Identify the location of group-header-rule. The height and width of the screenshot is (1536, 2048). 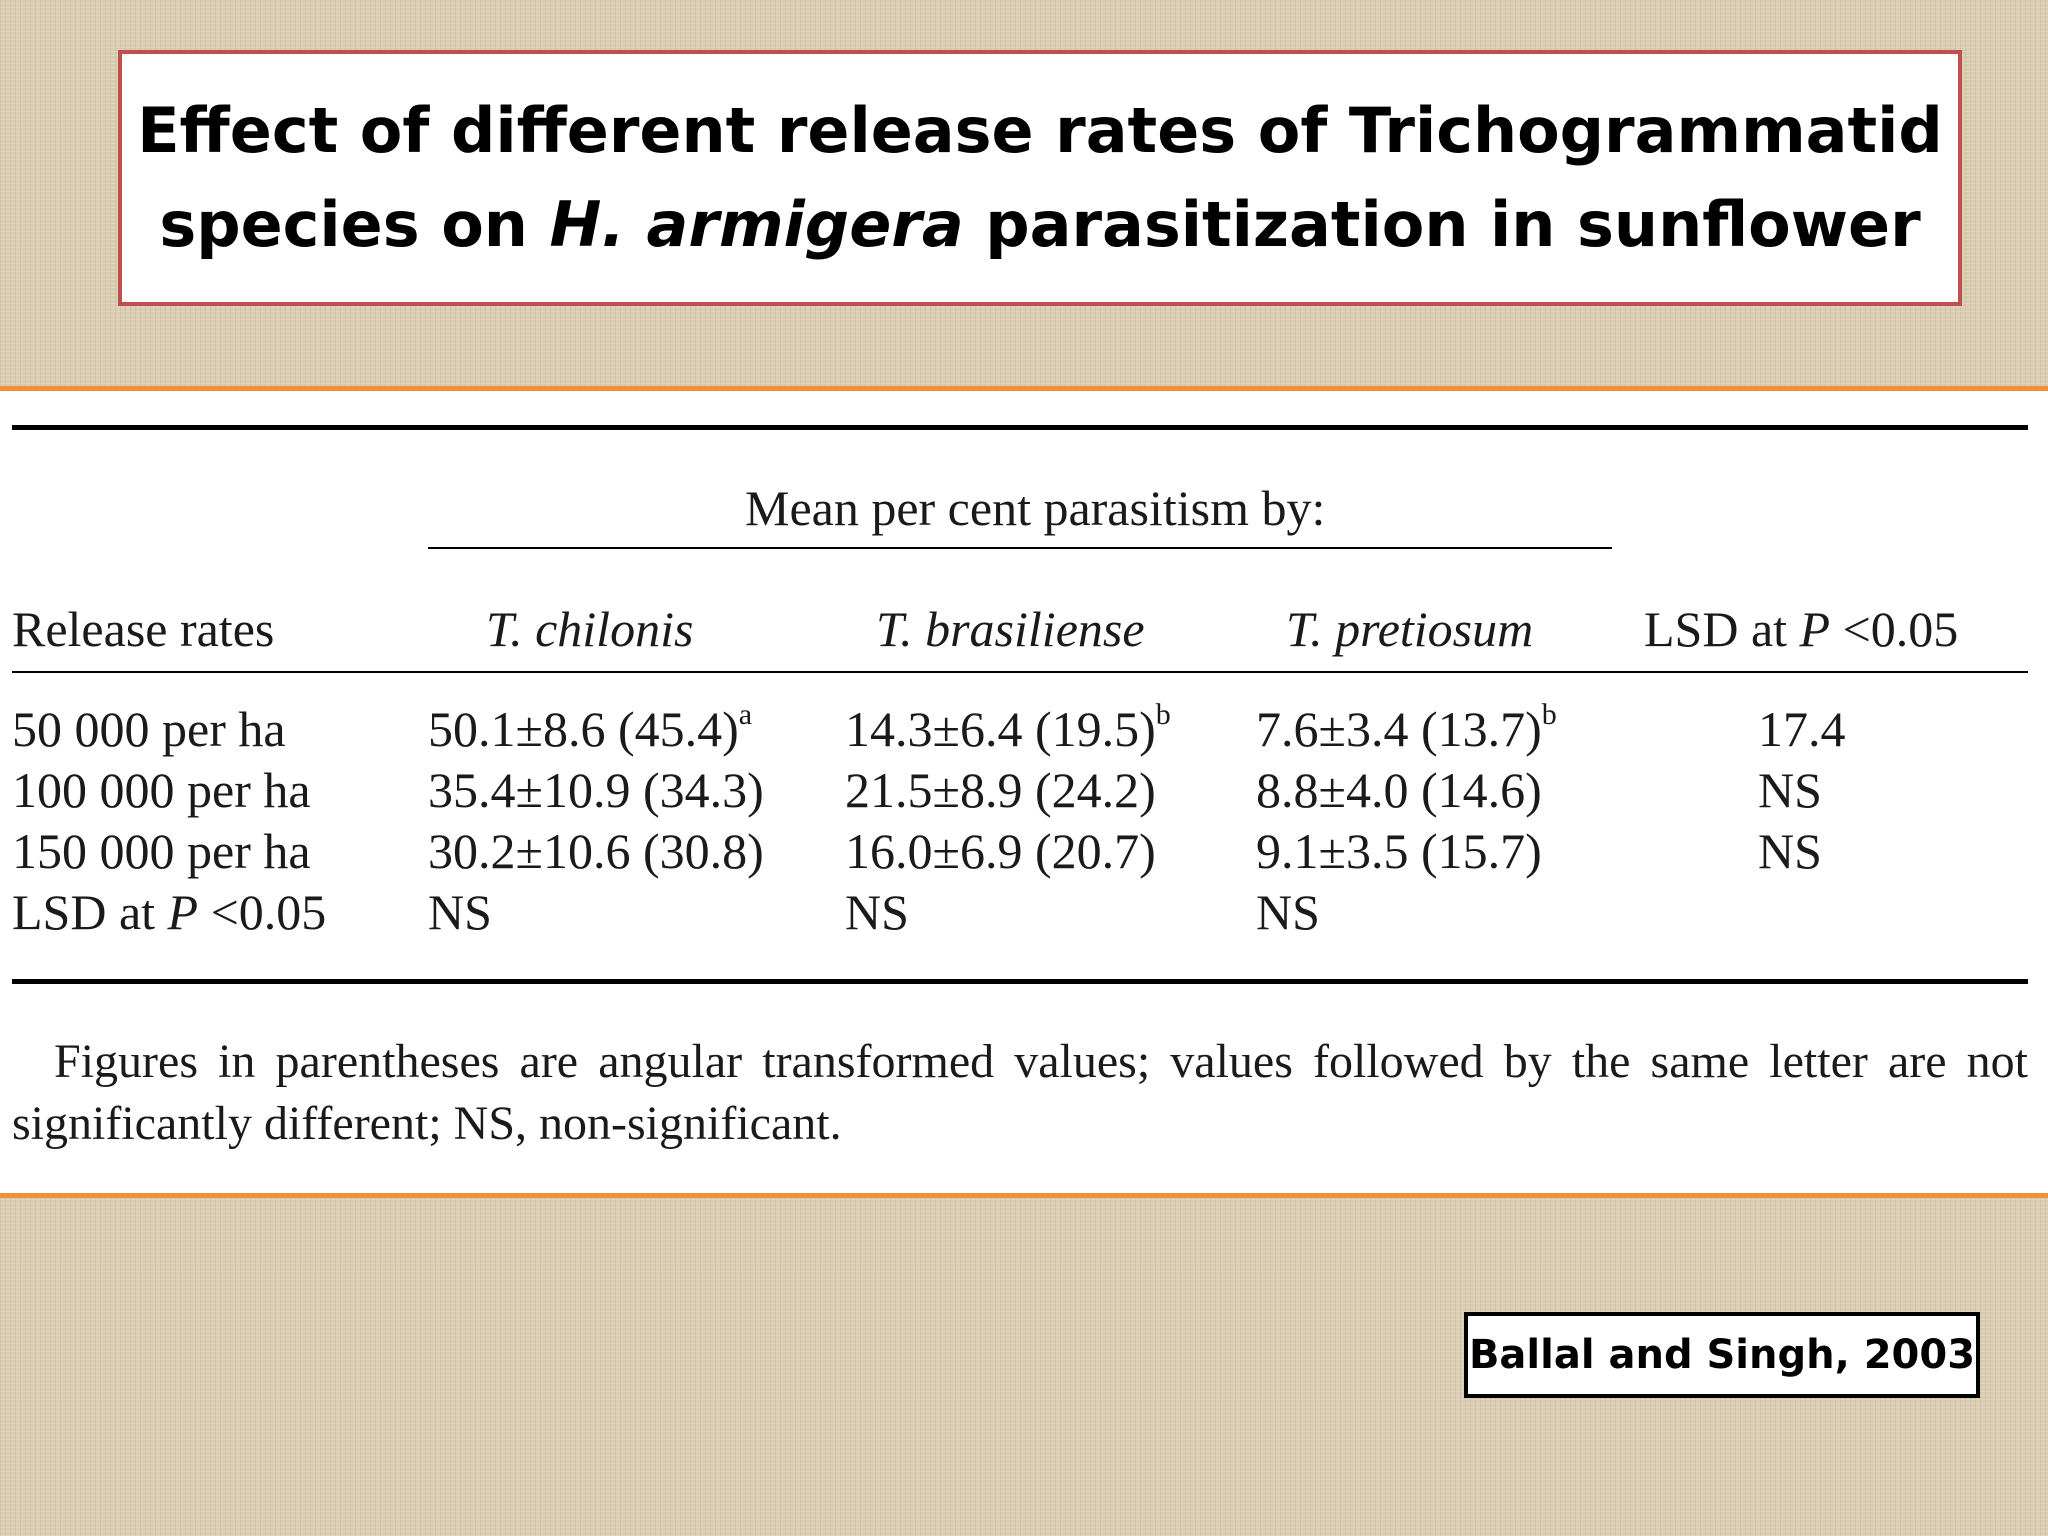
(1020, 548).